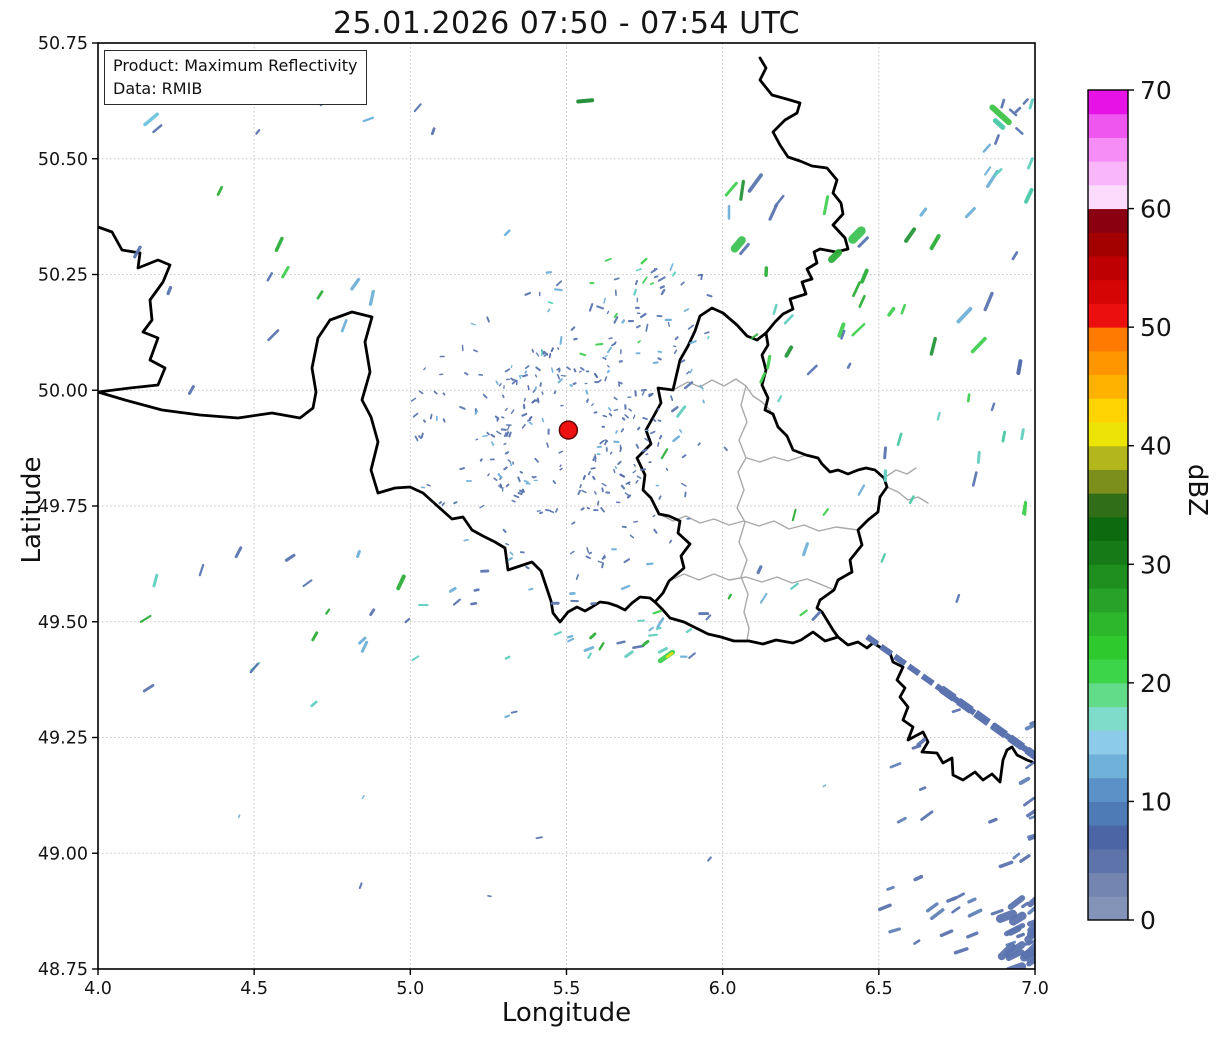 This screenshot has height=1044, width=1219. What do you see at coordinates (254, 989) in the screenshot?
I see `x-tick-label: 4.5` at bounding box center [254, 989].